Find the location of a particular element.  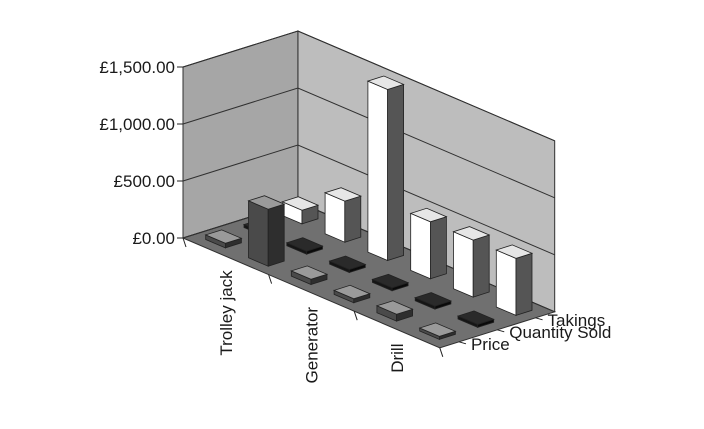

series-label: Takings is located at coordinates (577, 320).